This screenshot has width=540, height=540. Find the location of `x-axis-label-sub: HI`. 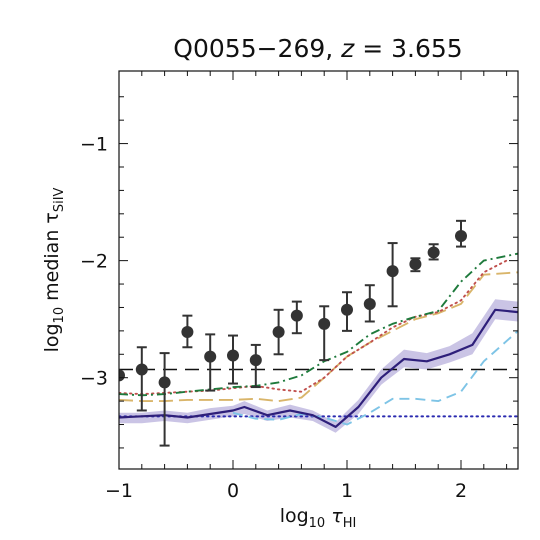

x-axis-label-sub: HI is located at coordinates (350, 523).